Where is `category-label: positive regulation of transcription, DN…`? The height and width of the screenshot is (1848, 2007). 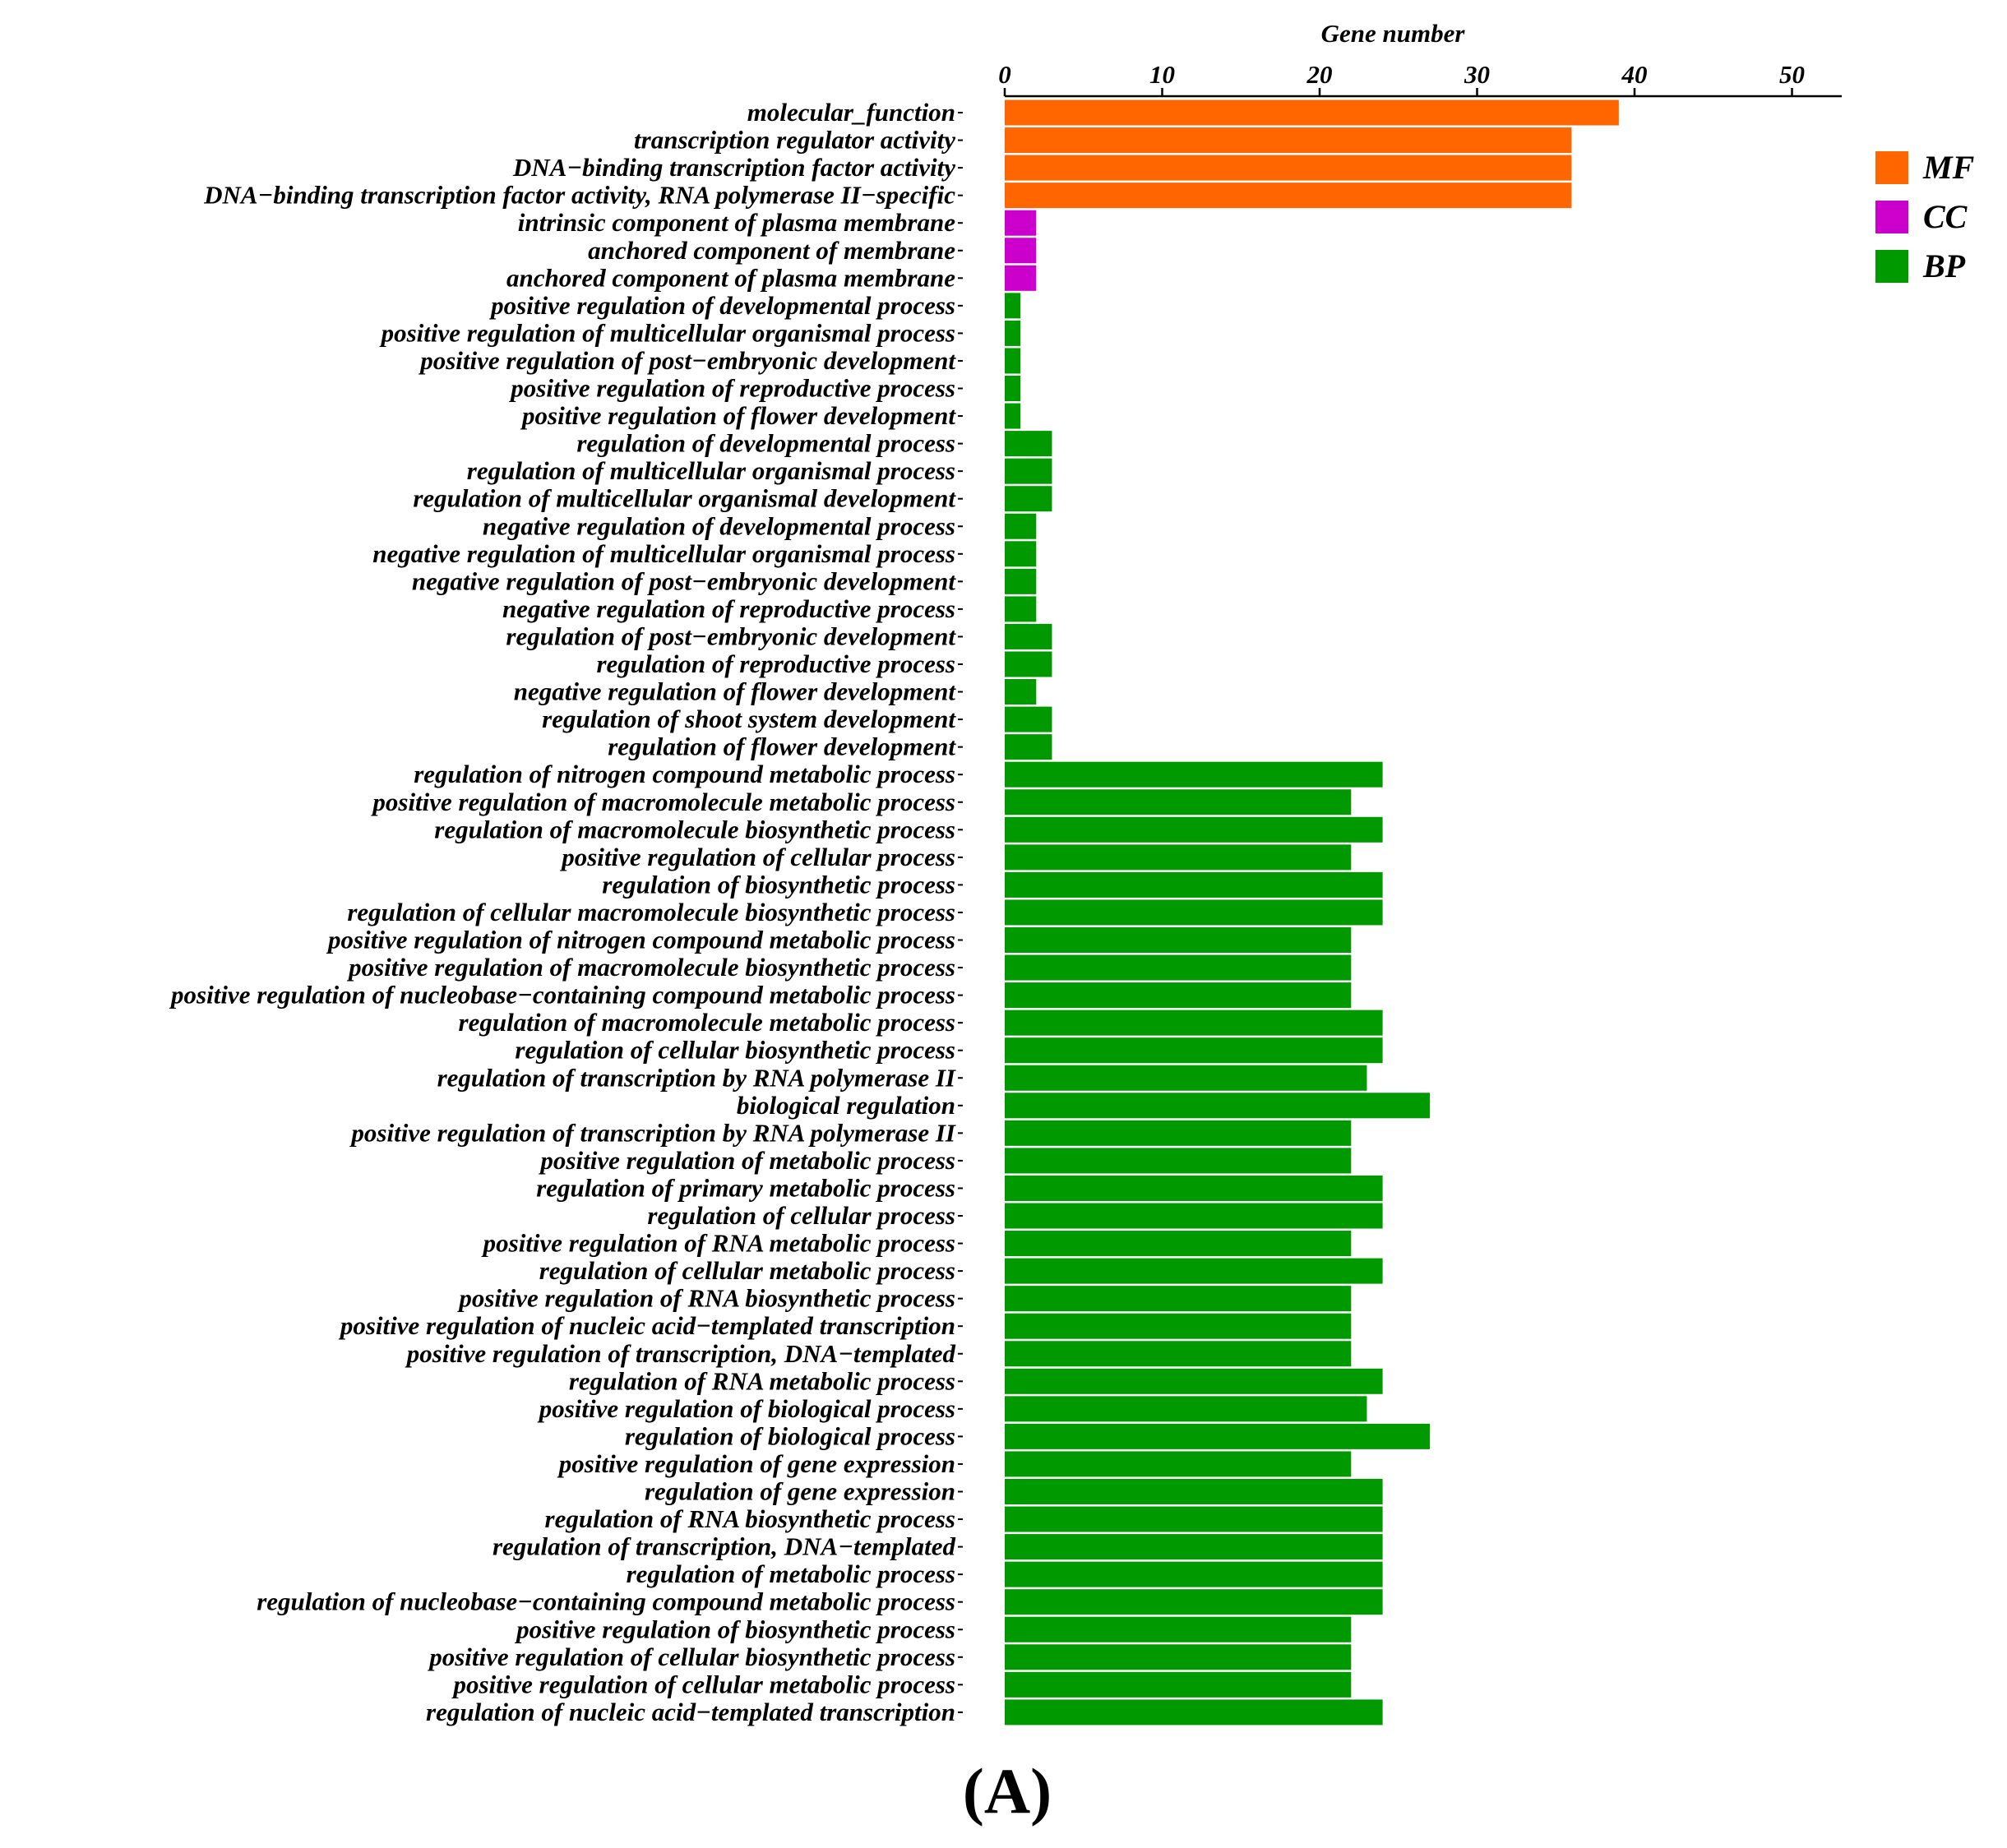 category-label: positive regulation of transcription, DN… is located at coordinates (680, 1353).